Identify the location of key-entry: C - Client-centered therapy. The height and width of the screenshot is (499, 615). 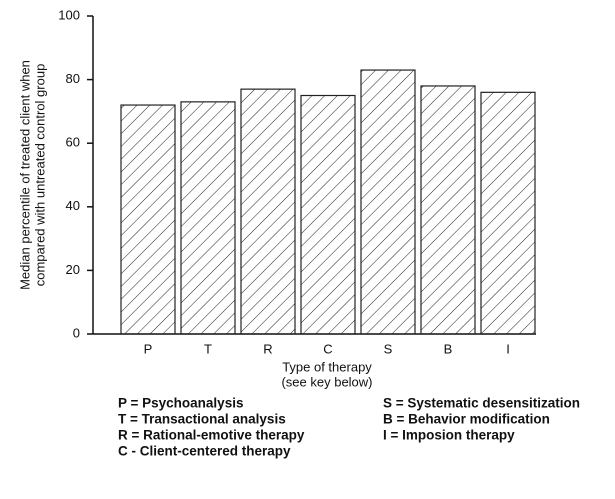
(204, 451).